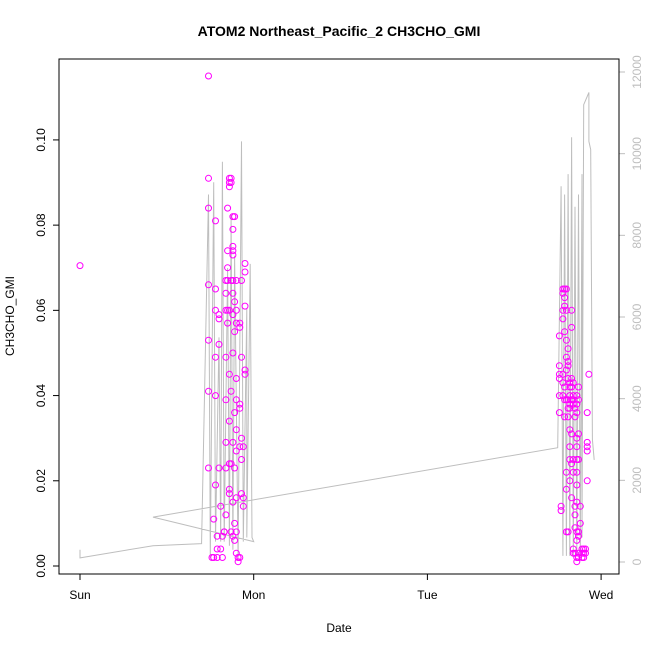  What do you see at coordinates (41, 140) in the screenshot?
I see `y-tick-label: 0.10` at bounding box center [41, 140].